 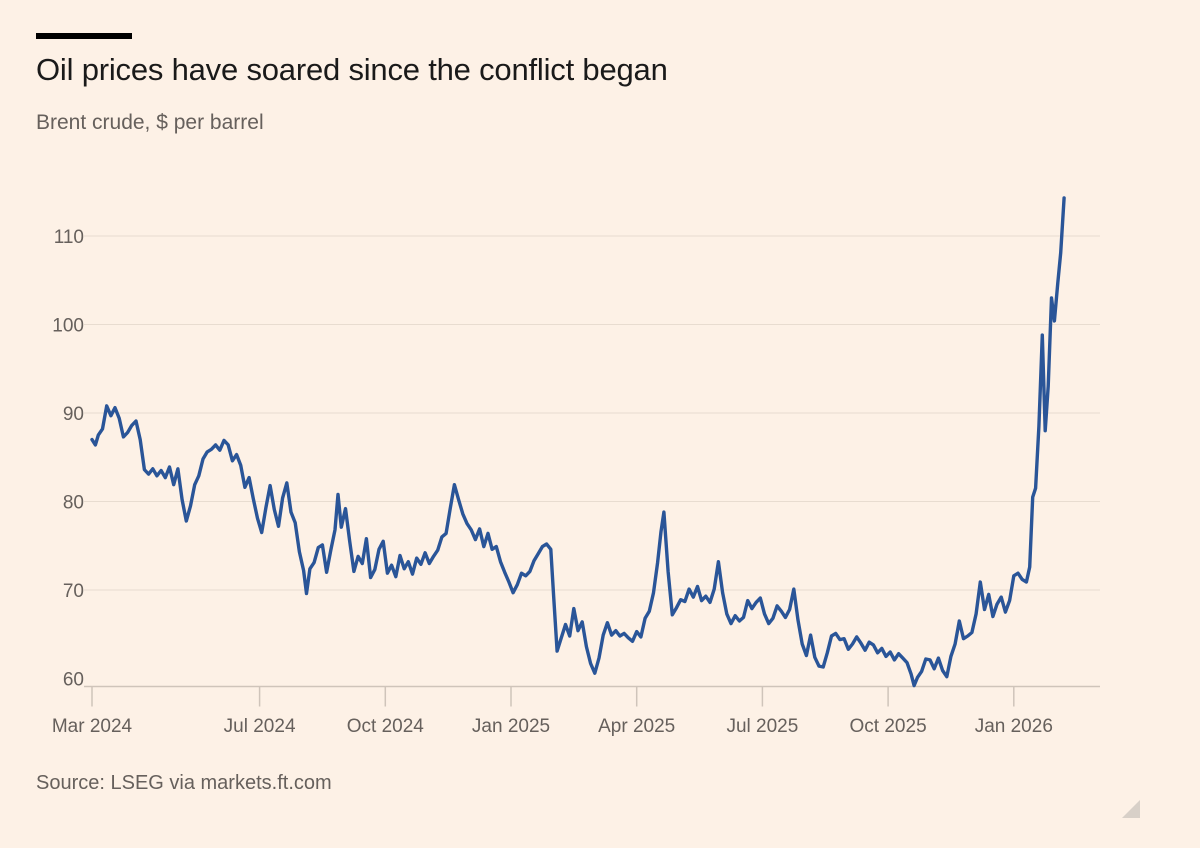 What do you see at coordinates (150, 122) in the screenshot?
I see `chart-subtitle: Brent crude, $ per barrel` at bounding box center [150, 122].